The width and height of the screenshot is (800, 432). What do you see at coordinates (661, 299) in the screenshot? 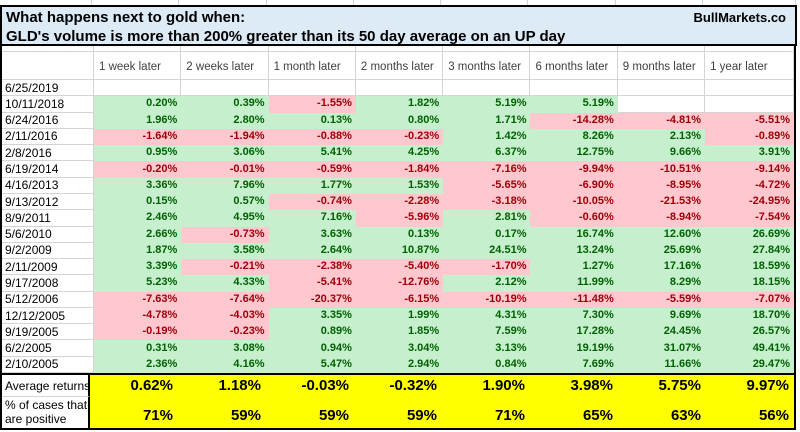
I see `value-cell: -5.59%` at bounding box center [661, 299].